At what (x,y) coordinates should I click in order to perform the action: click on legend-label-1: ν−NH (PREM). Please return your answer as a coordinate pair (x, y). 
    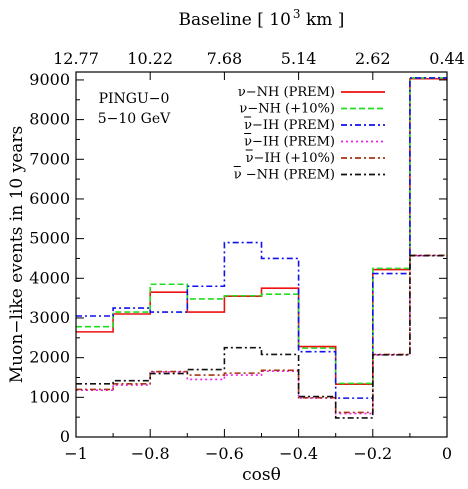
    Looking at the image, I should click on (286, 92).